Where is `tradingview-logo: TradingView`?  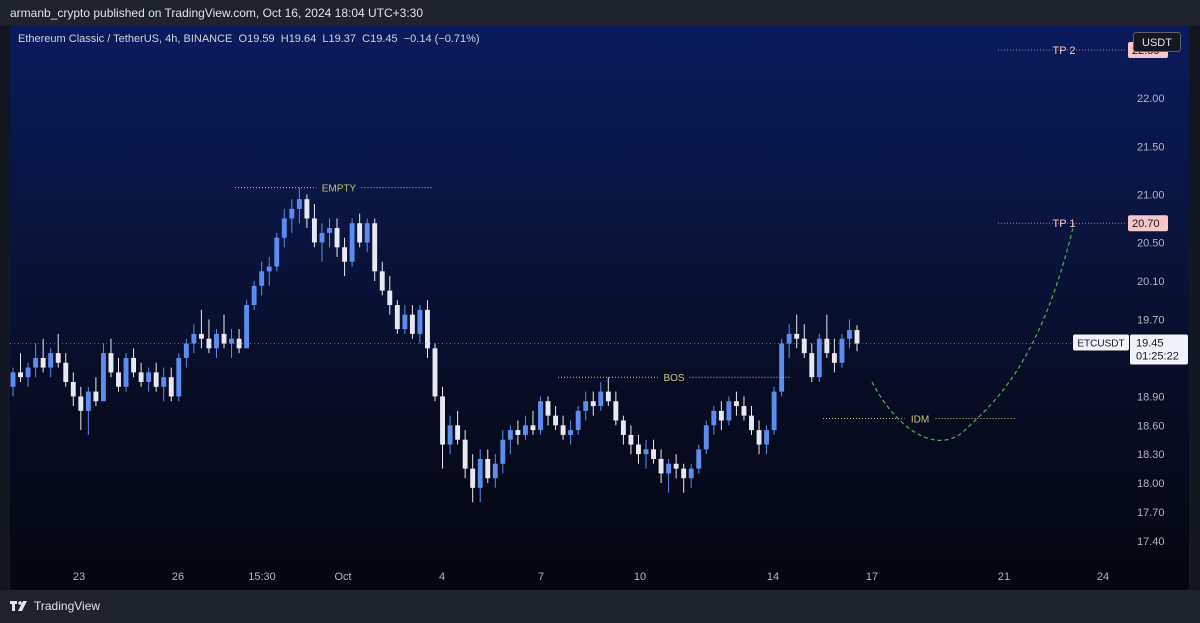 tradingview-logo: TradingView is located at coordinates (55, 606).